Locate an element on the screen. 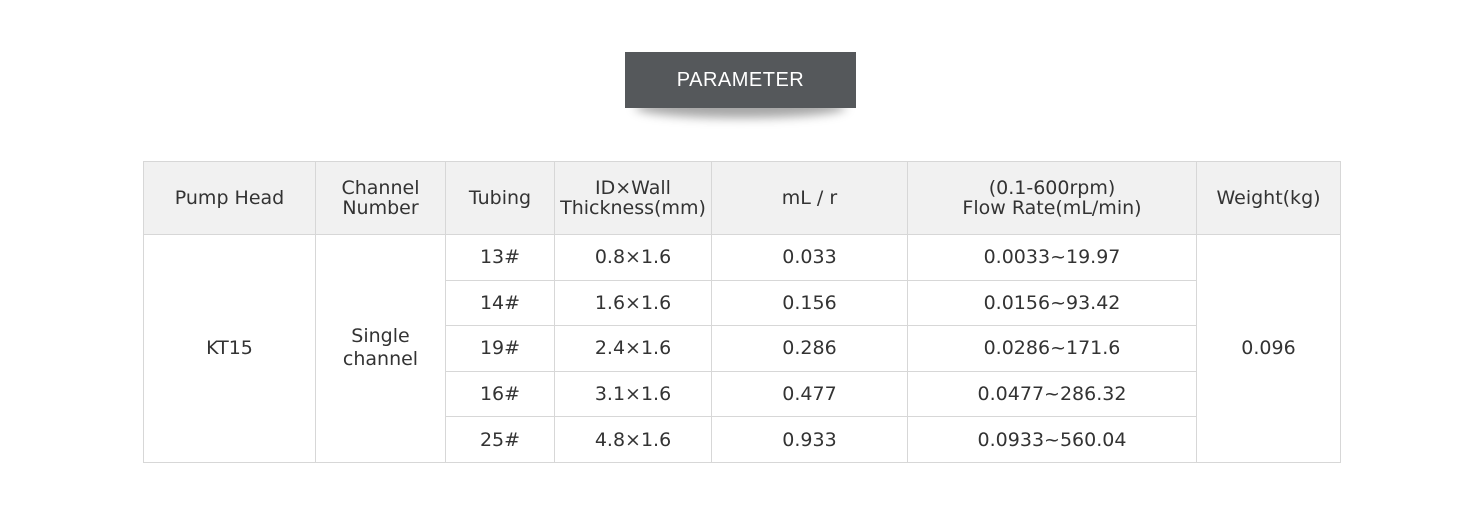 The width and height of the screenshot is (1484, 520). header-id-wall-line2: Thickness(mm) is located at coordinates (633, 208).